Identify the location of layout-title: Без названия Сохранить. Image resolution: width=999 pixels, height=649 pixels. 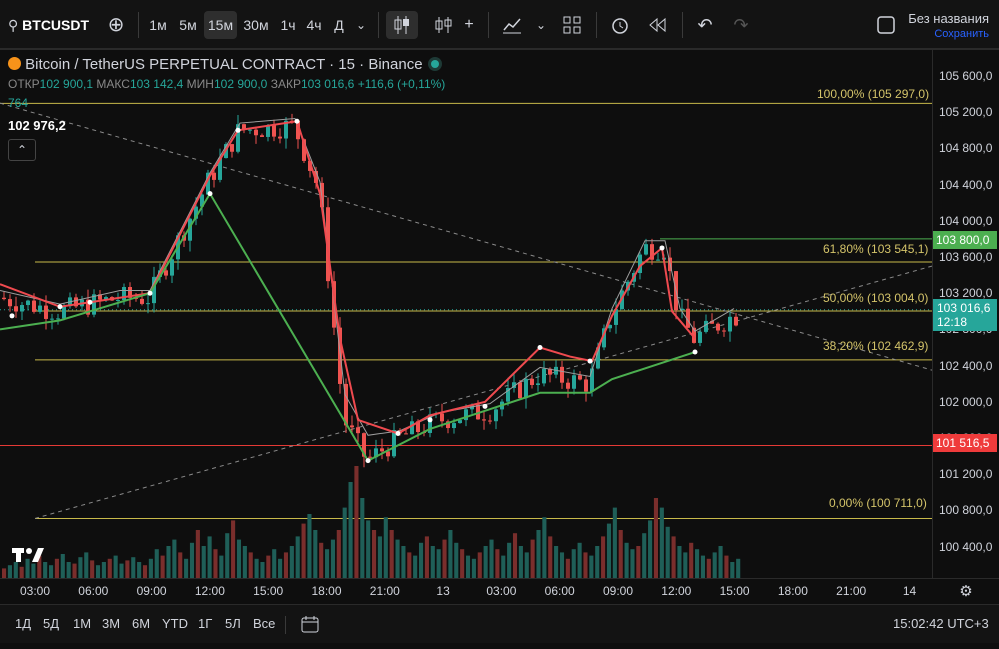
(948, 26).